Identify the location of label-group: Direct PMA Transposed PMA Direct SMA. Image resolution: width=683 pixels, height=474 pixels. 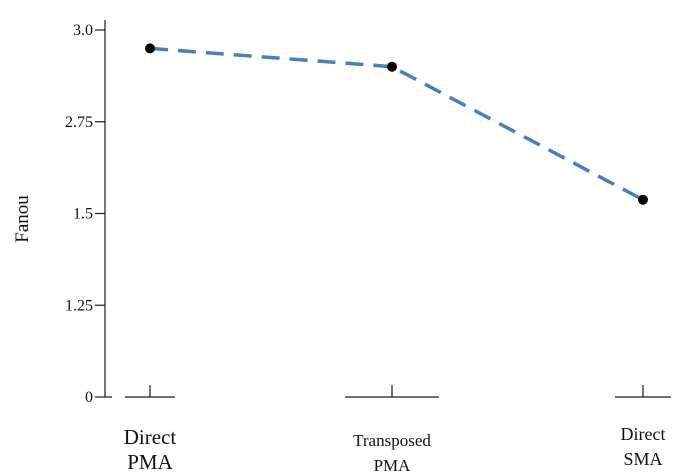
(395, 449).